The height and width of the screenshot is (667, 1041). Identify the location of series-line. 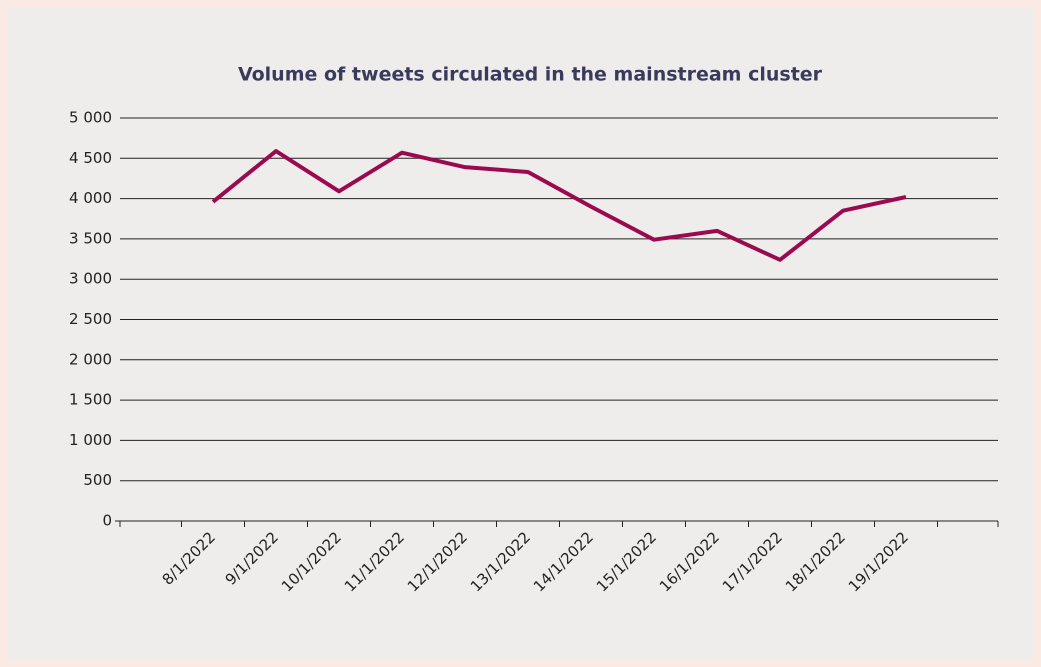
(559, 205).